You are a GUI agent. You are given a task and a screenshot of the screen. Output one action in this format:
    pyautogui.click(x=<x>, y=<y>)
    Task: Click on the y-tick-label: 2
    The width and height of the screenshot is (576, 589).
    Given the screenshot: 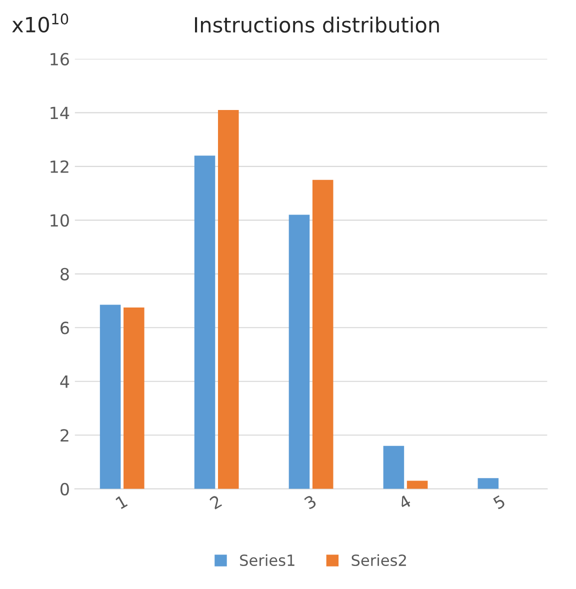 What is the action you would take?
    pyautogui.click(x=64, y=435)
    